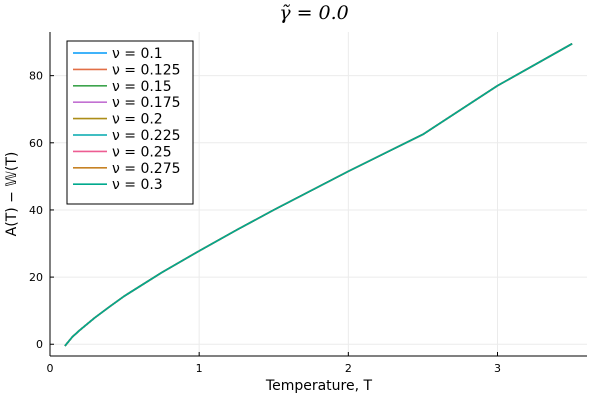  Describe the element at coordinates (142, 152) in the screenshot. I see `legend-label-6: ν = 0.25` at that location.